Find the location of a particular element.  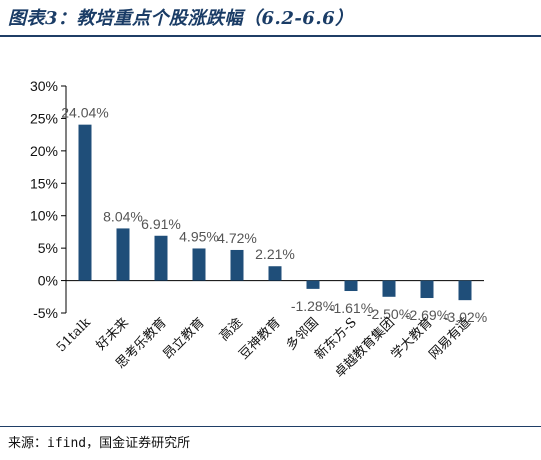

y-axis: -5% 0% 5% 10% 15% 20% 25% 30% is located at coordinates (48, 199).